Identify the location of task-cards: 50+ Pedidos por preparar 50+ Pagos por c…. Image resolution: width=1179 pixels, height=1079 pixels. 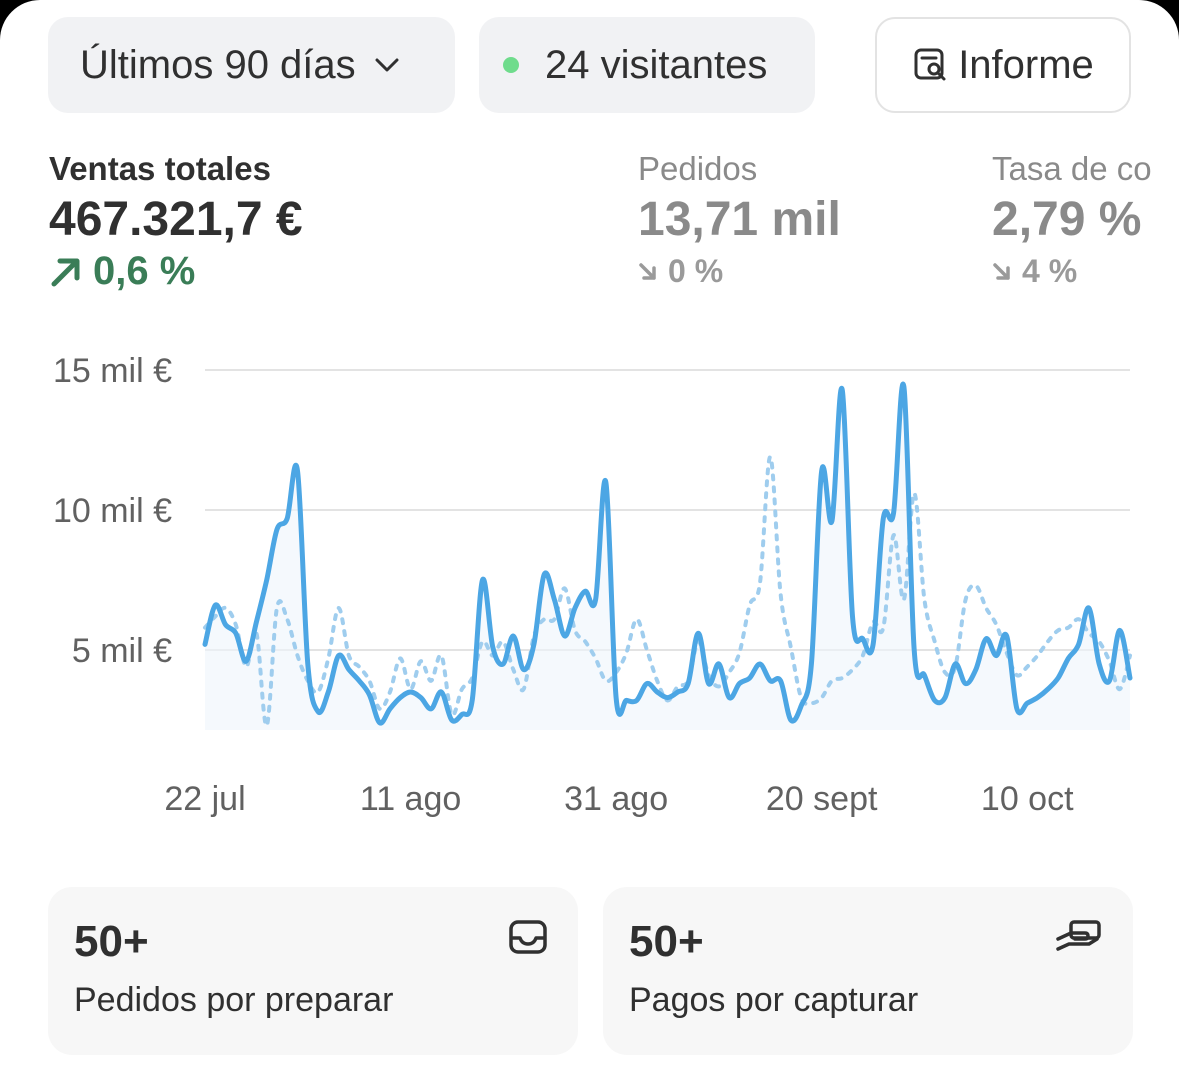
(590, 971).